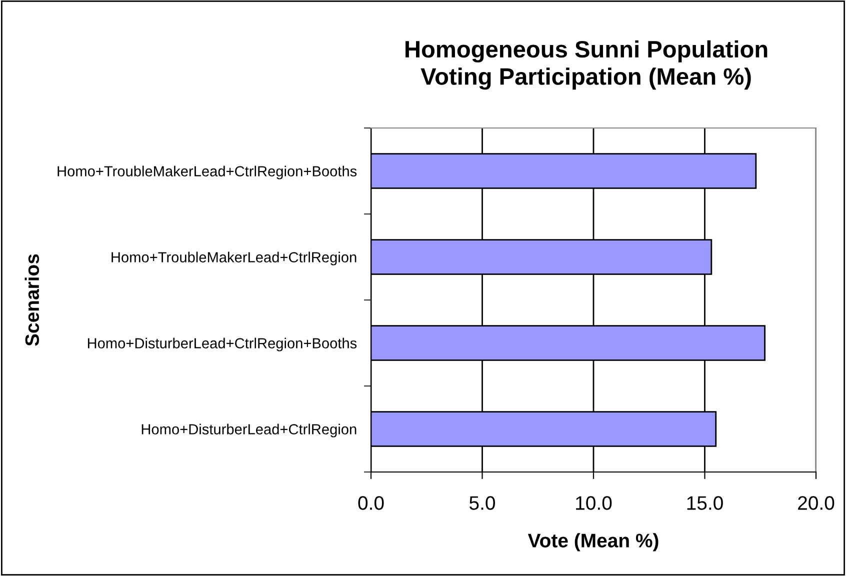  Describe the element at coordinates (32, 300) in the screenshot. I see `y-axis-title: Scenarios` at that location.